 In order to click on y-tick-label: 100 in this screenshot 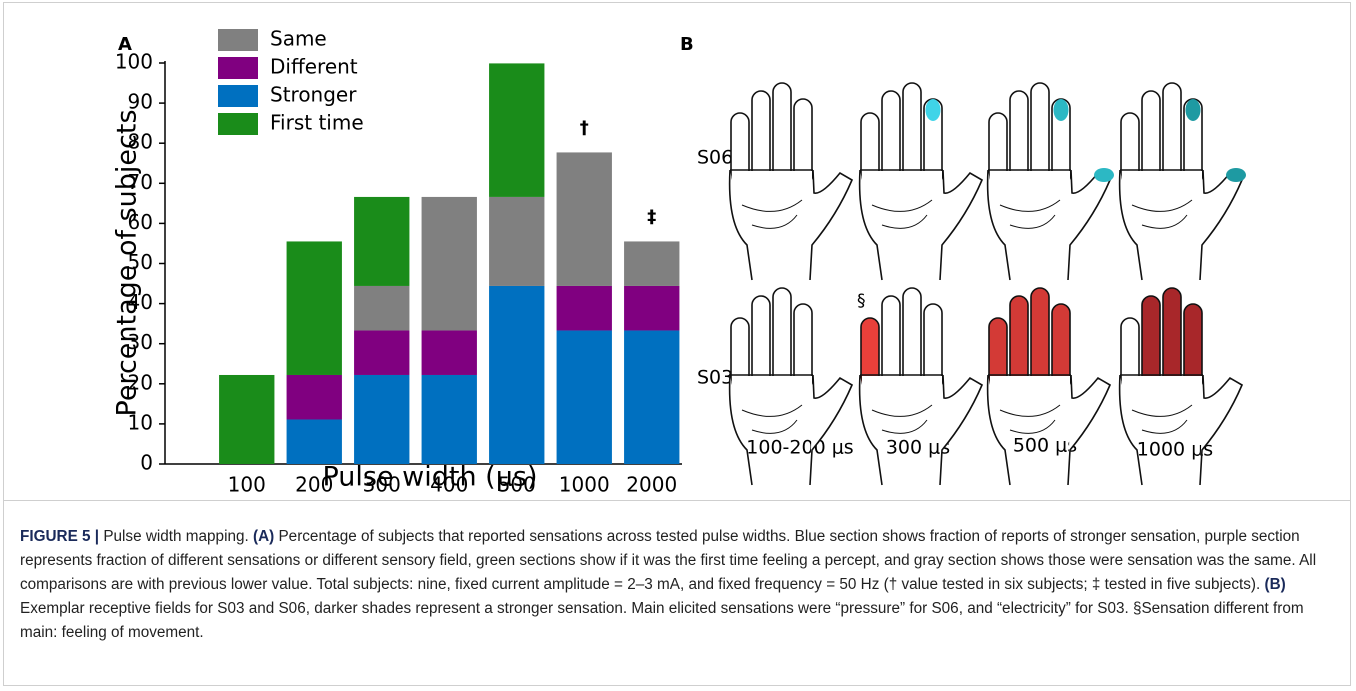, I will do `click(134, 62)`.